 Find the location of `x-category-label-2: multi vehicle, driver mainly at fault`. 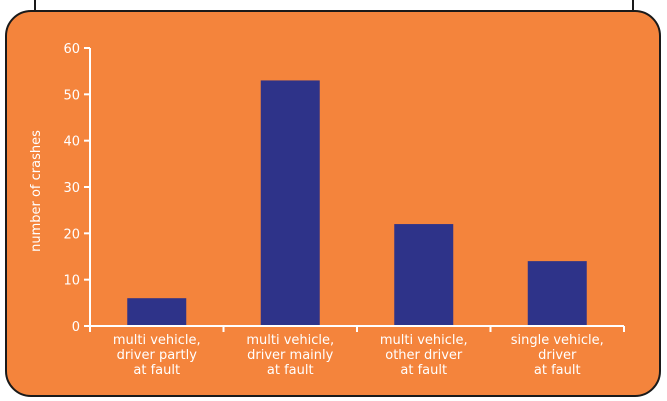

x-category-label-2: multi vehicle, driver mainly at fault is located at coordinates (290, 355).